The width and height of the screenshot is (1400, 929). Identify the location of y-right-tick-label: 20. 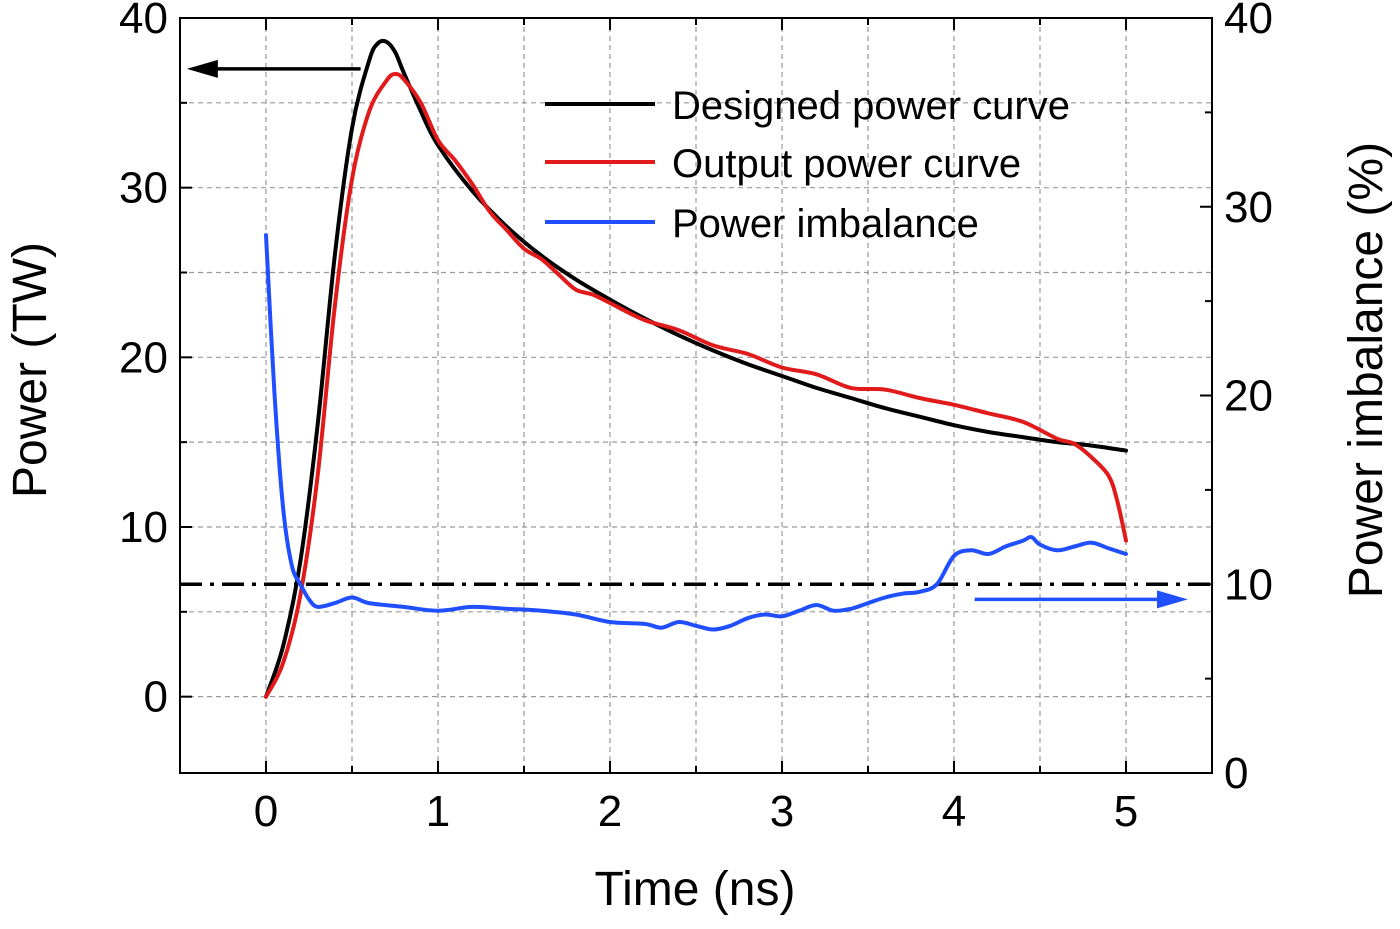
(1248, 396).